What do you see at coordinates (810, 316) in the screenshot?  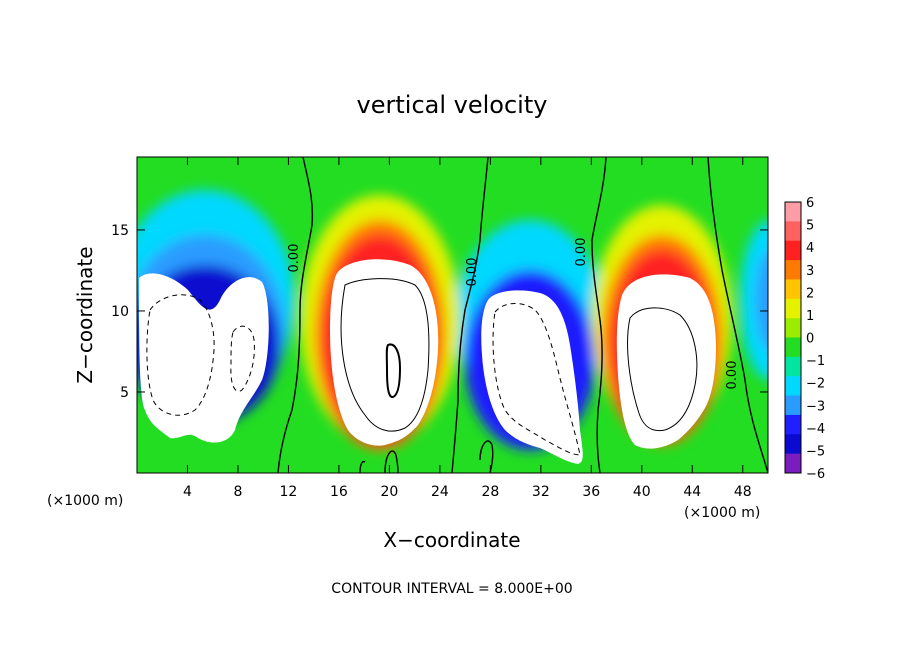 I see `colorbar-tick-label-5: 1` at bounding box center [810, 316].